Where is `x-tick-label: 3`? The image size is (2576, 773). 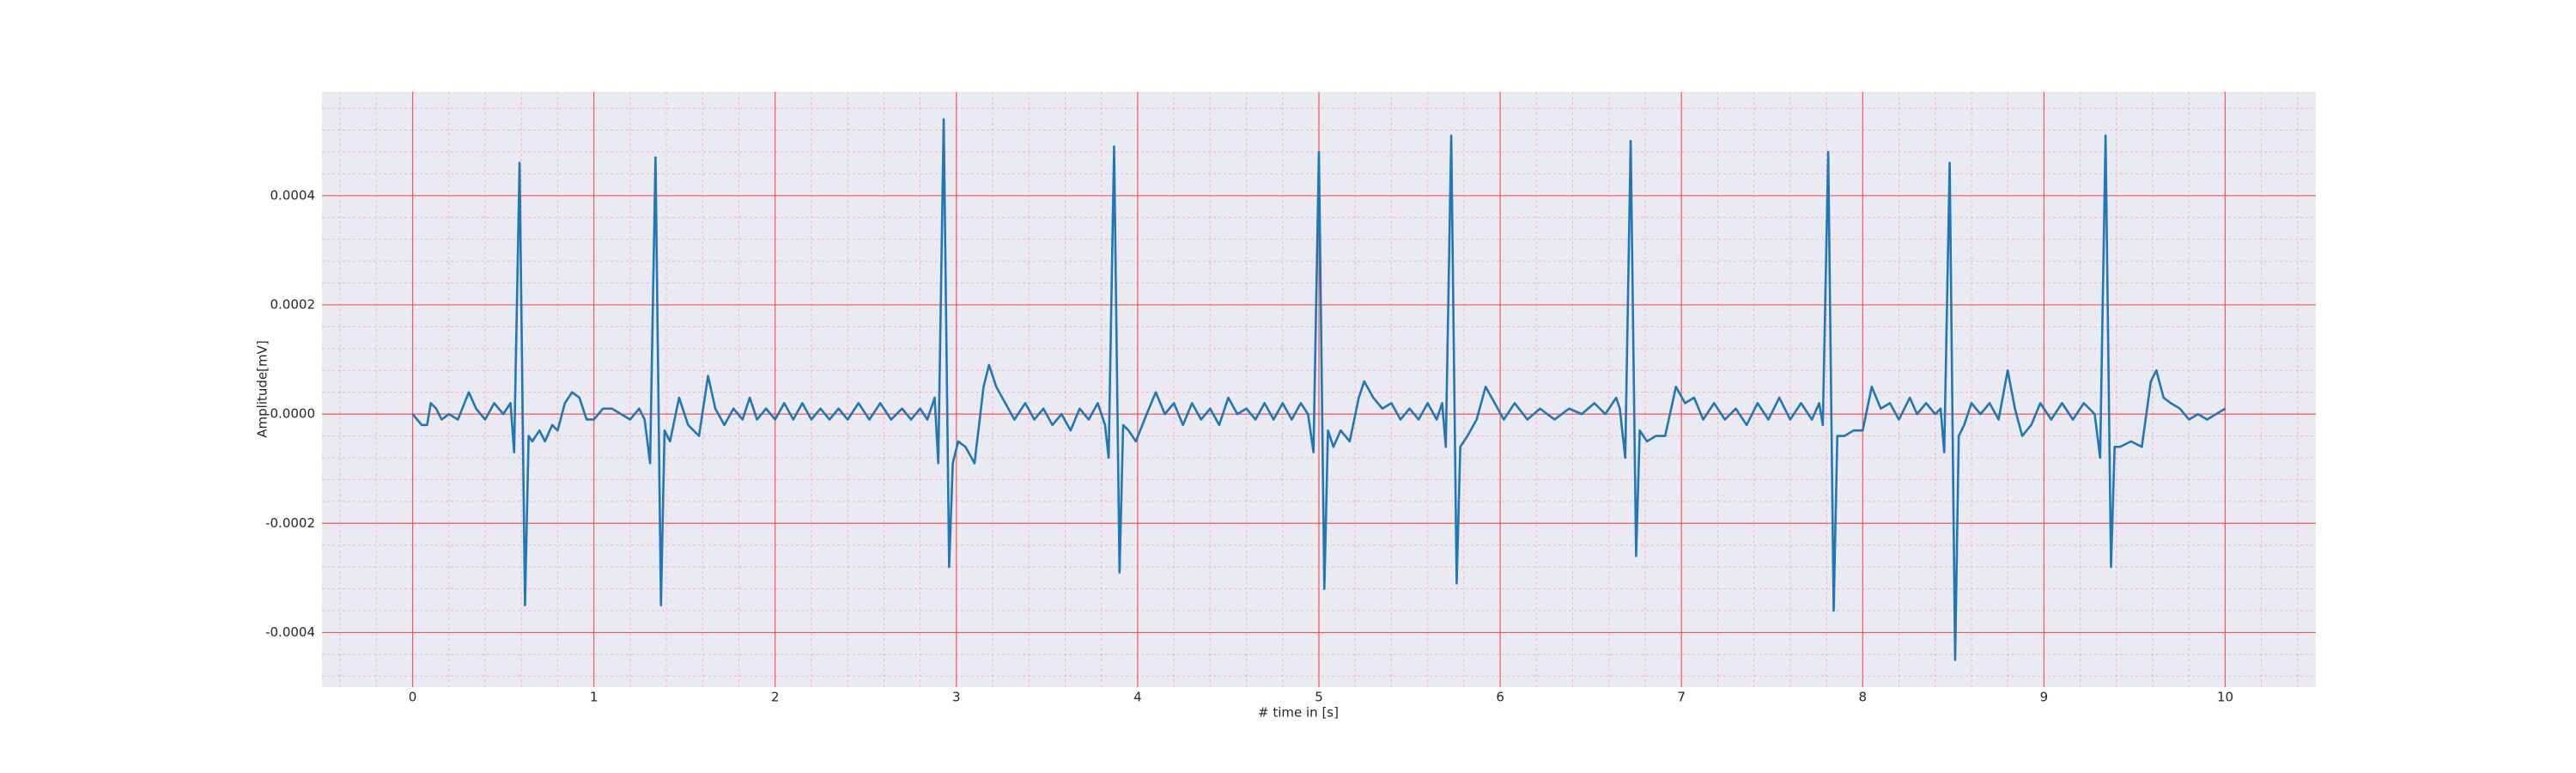 x-tick-label: 3 is located at coordinates (957, 697).